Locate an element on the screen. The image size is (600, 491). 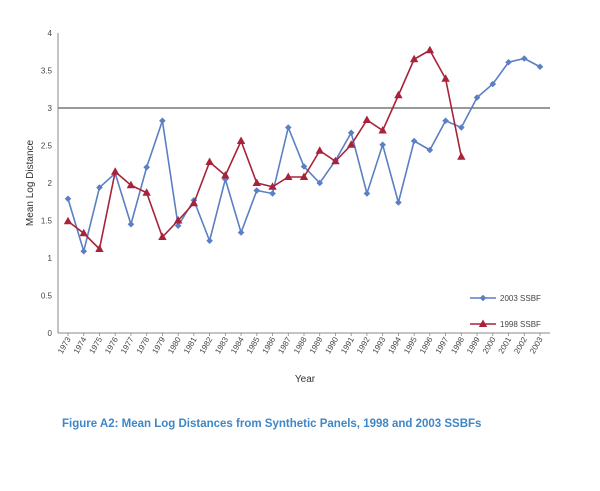
x-tick-label: 1974 is located at coordinates (80, 345).